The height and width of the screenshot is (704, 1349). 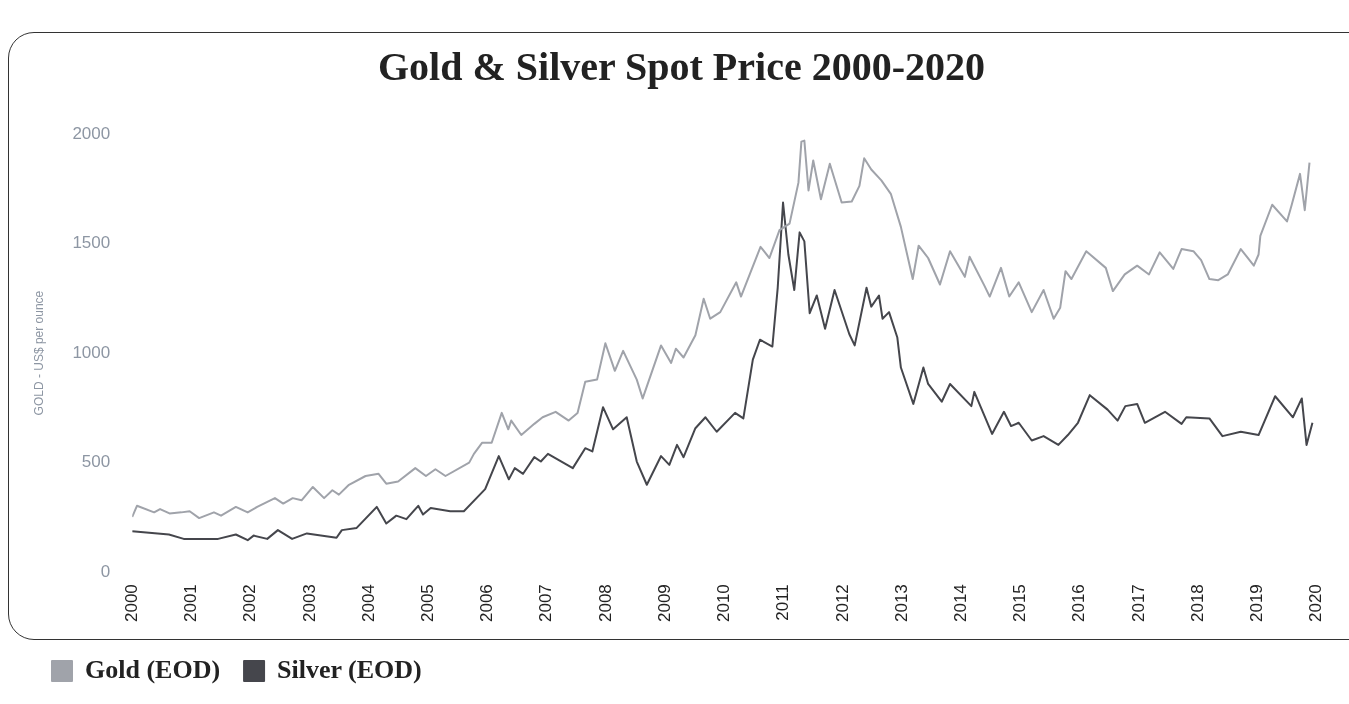 What do you see at coordinates (91, 133) in the screenshot?
I see `y-tick-label: 2000` at bounding box center [91, 133].